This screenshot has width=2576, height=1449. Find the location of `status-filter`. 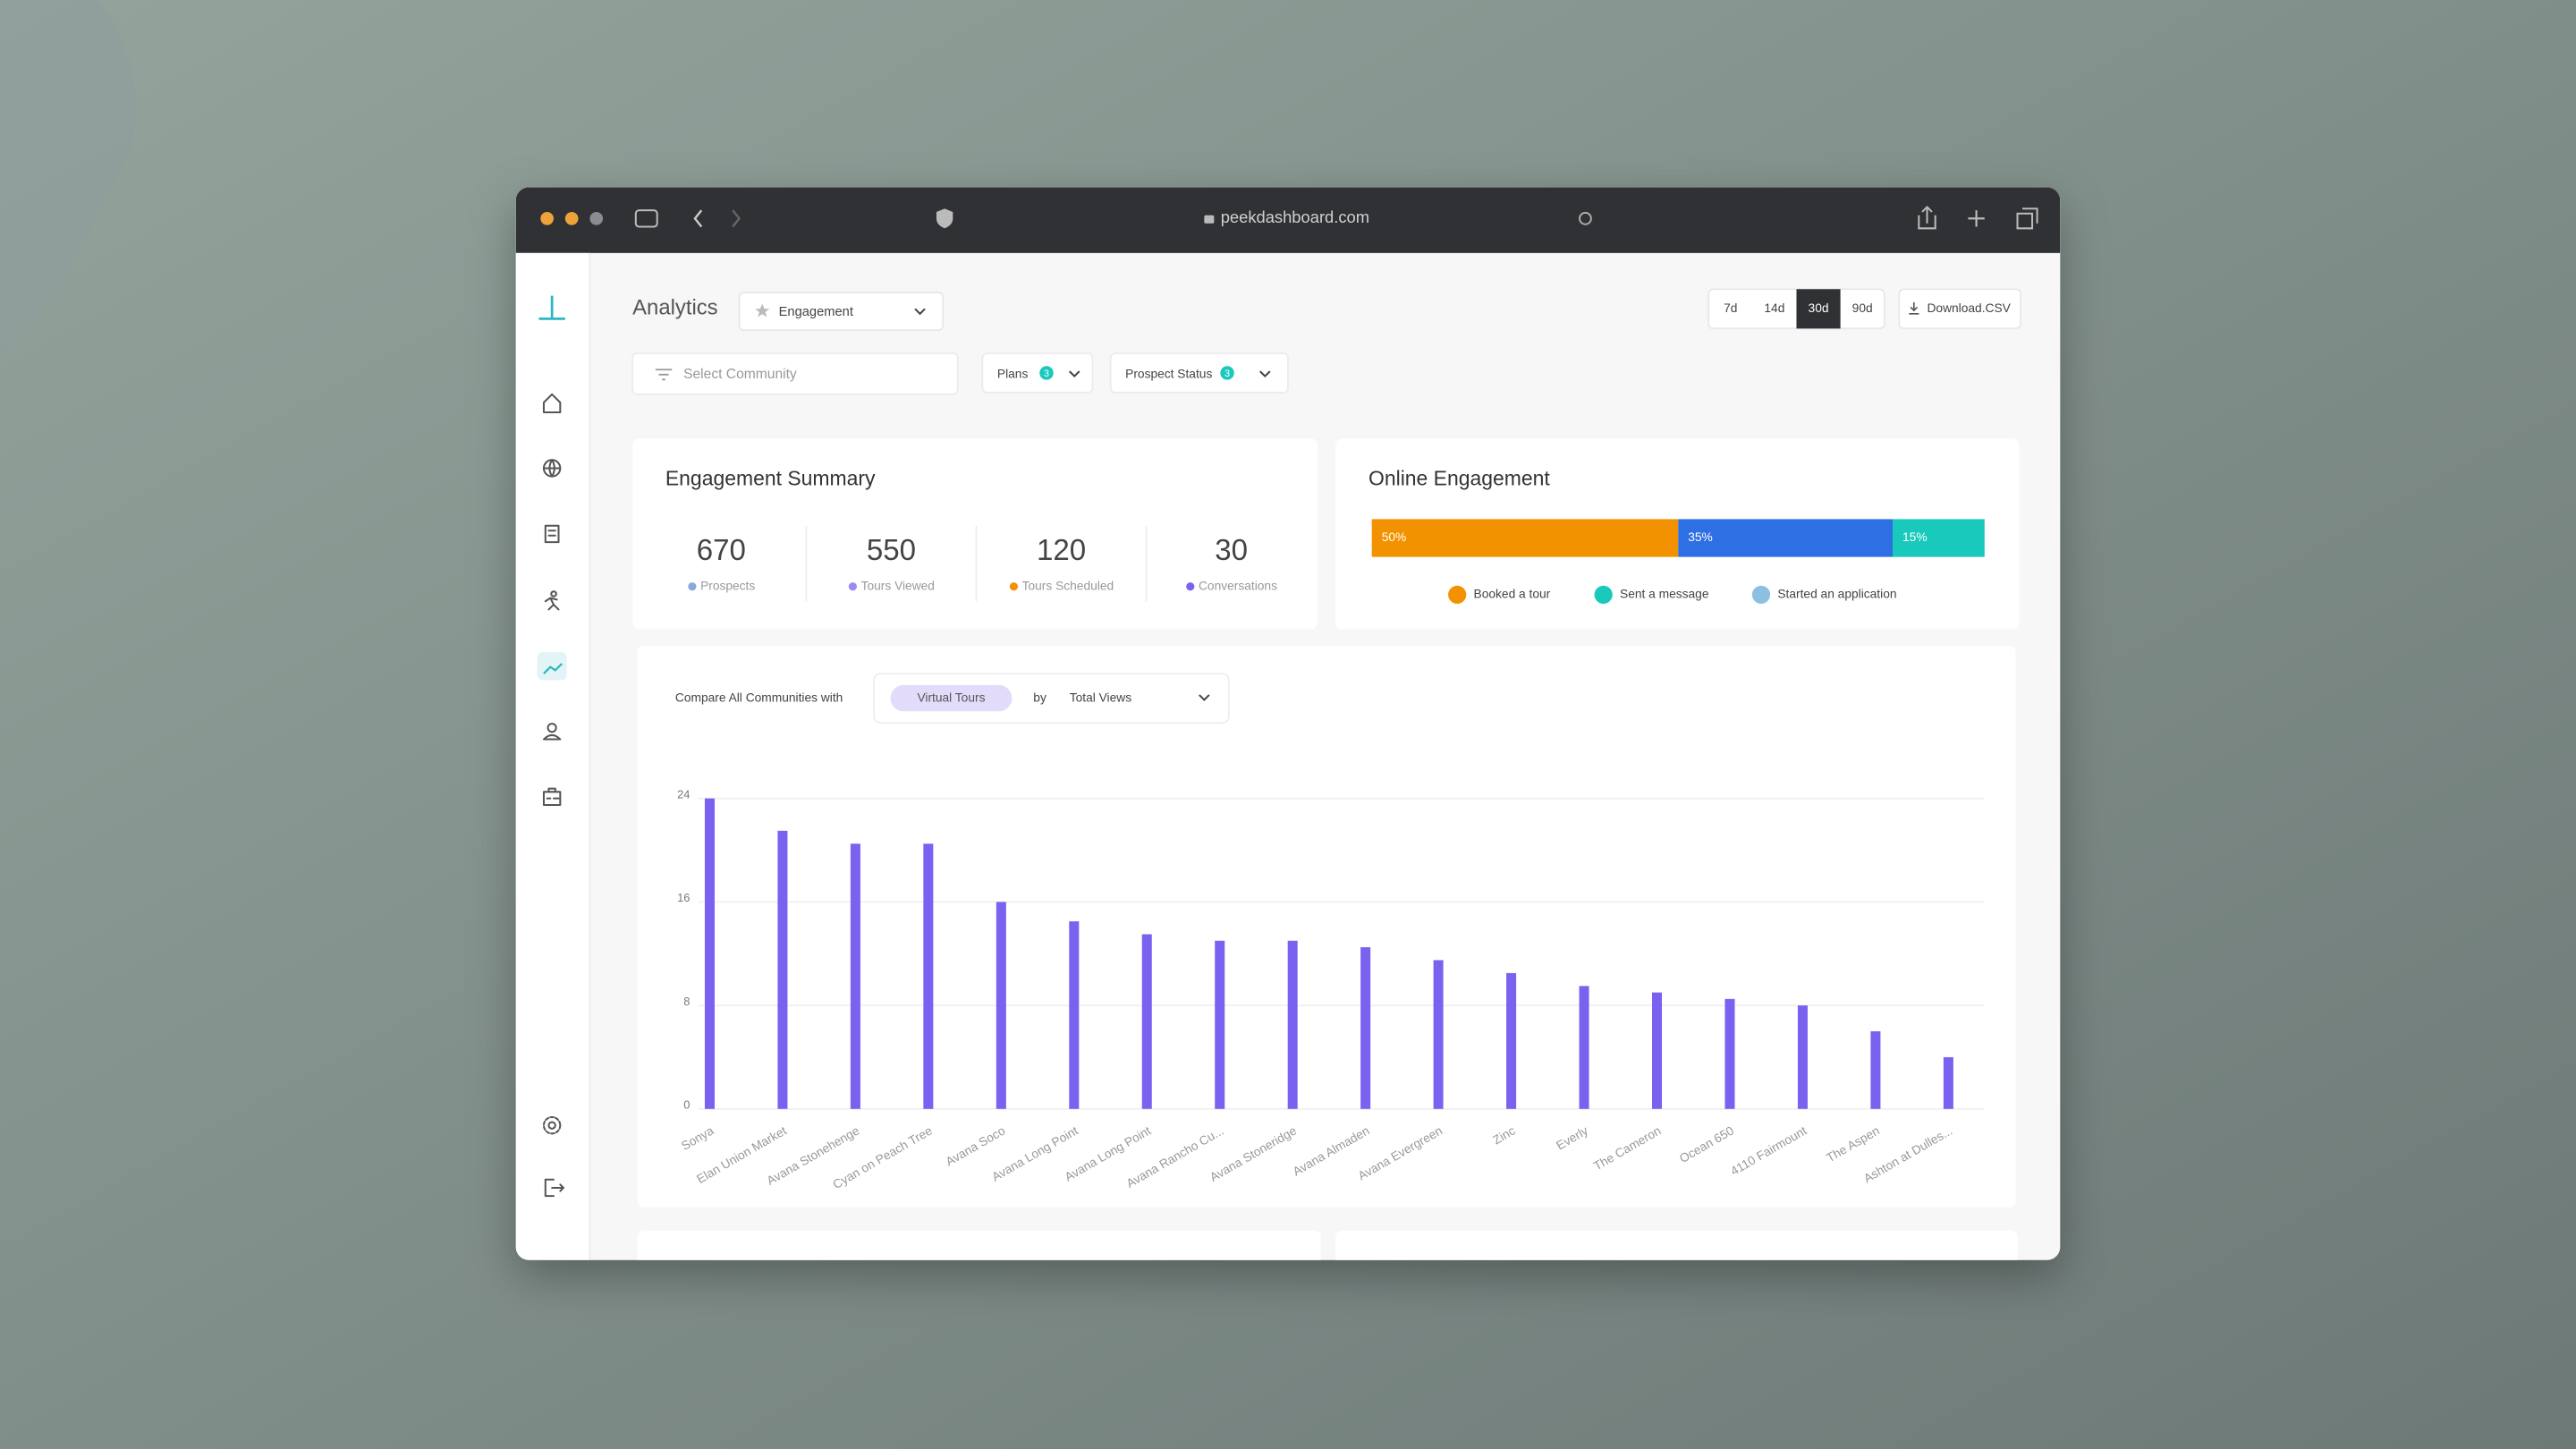

status-filter is located at coordinates (1199, 373).